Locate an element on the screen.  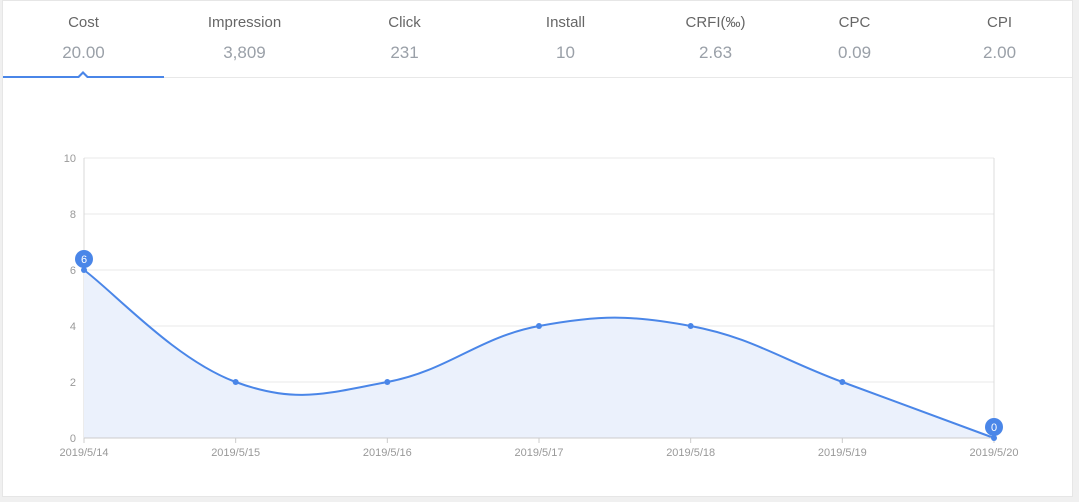
metric-label: Impression is located at coordinates (244, 22).